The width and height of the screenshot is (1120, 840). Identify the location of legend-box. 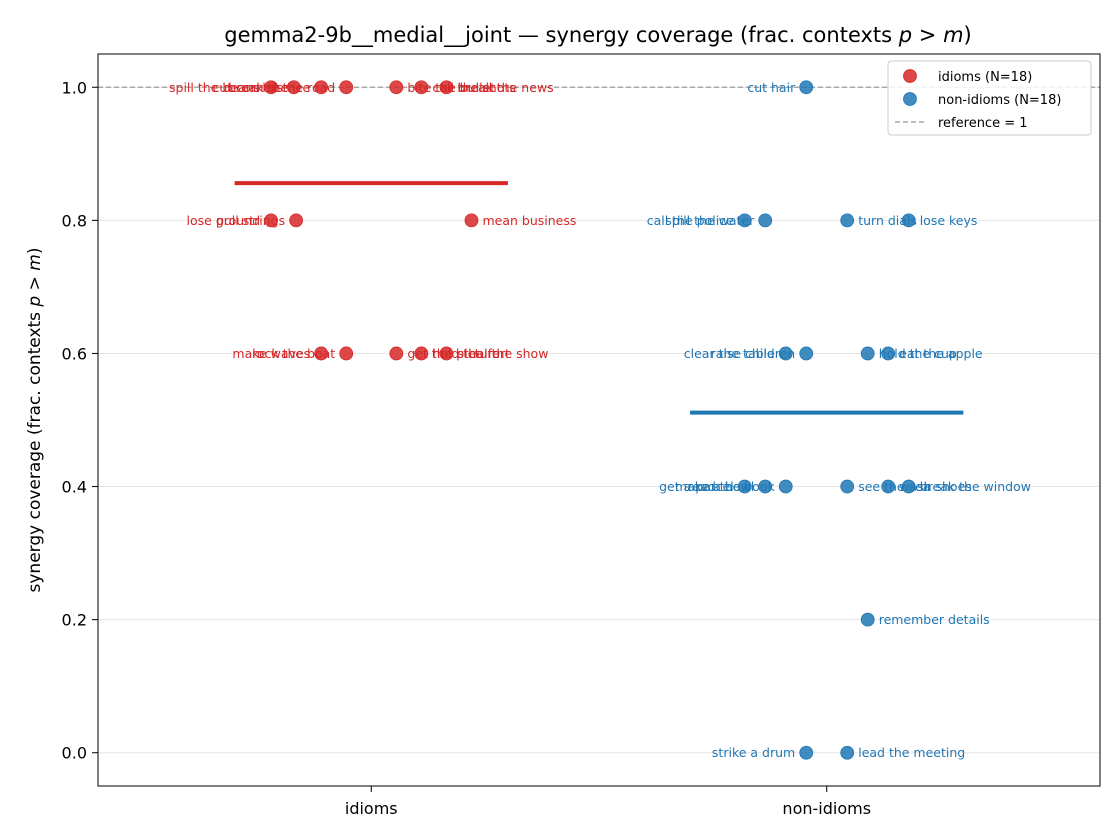
(989, 98).